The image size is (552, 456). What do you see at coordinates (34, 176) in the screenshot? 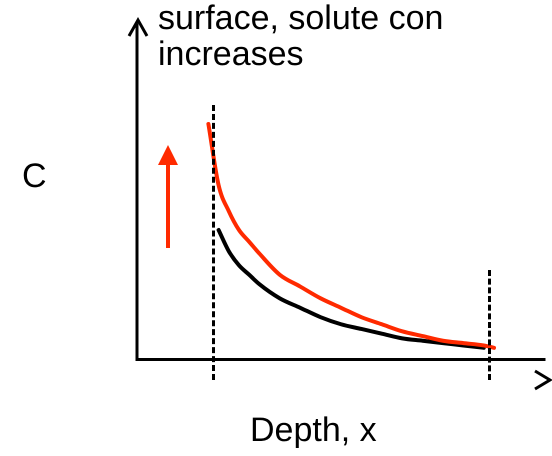
I see `y-axis-title: C` at bounding box center [34, 176].